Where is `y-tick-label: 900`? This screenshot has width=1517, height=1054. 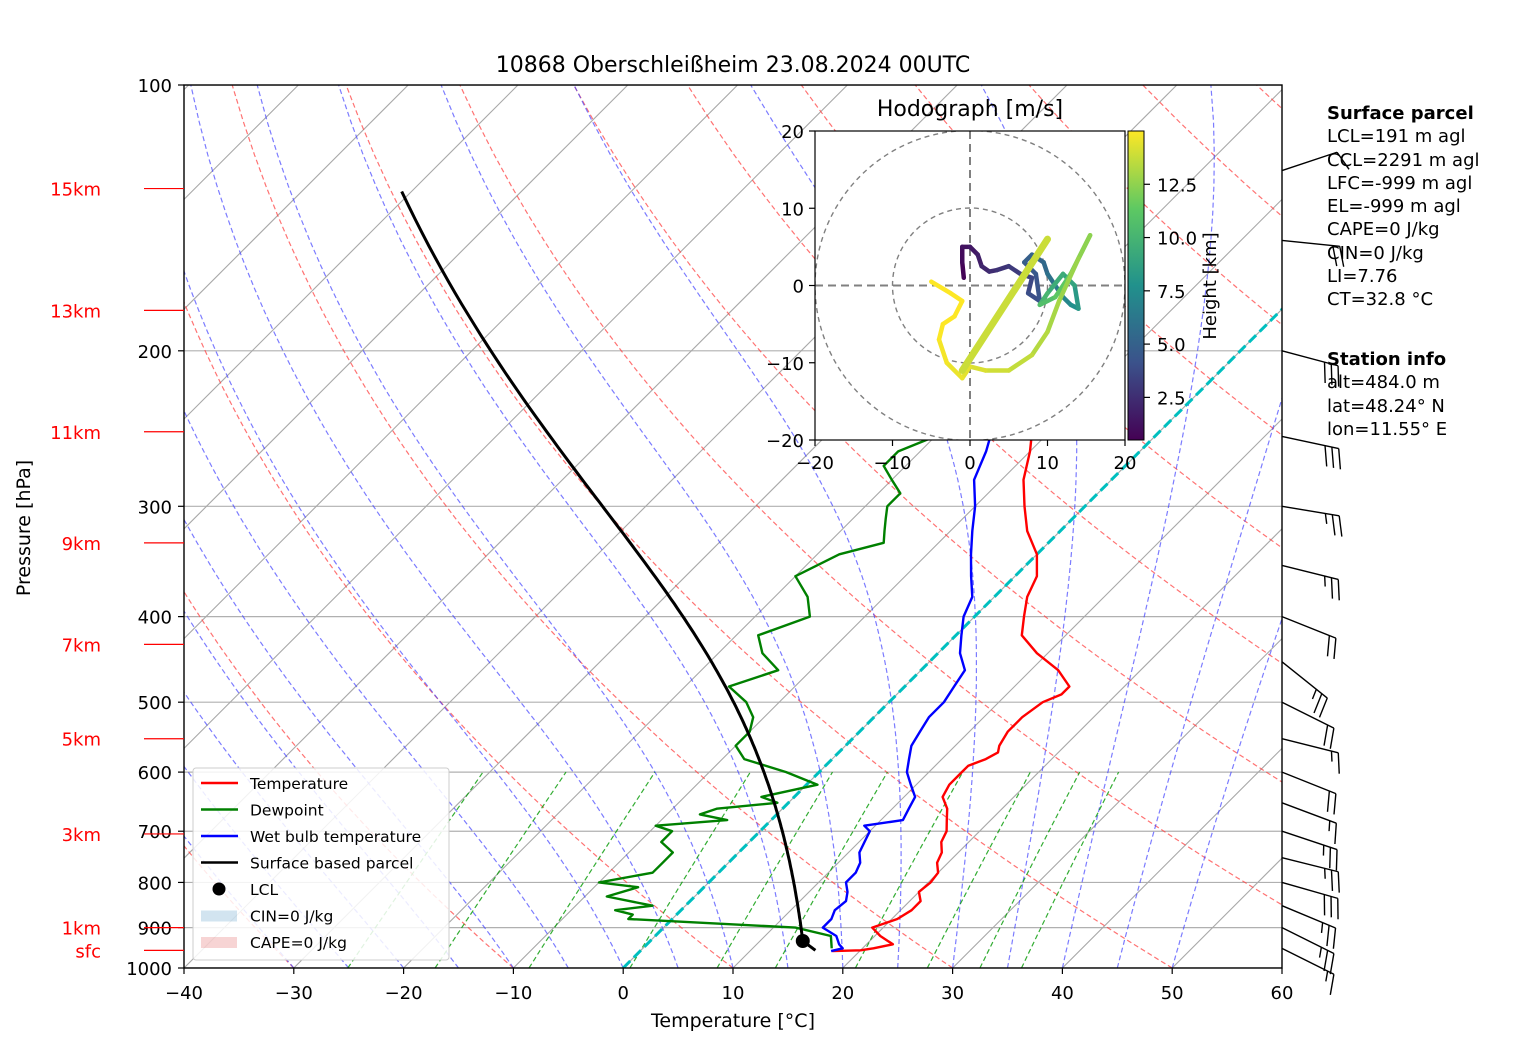
y-tick-label: 900 is located at coordinates (155, 929).